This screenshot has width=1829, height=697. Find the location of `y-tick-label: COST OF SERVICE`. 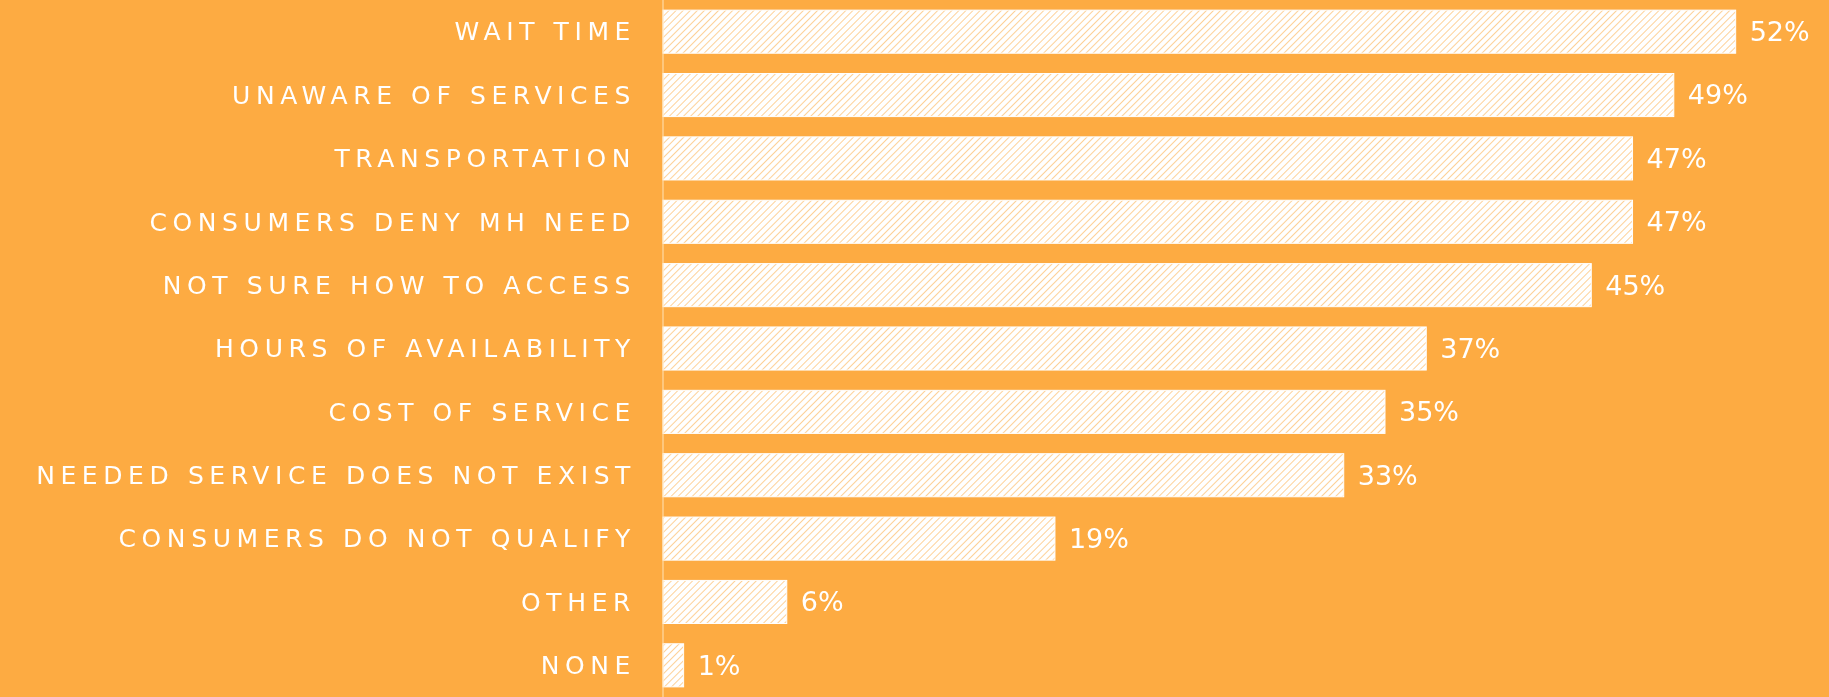

y-tick-label: COST OF SERVICE is located at coordinates (482, 412).